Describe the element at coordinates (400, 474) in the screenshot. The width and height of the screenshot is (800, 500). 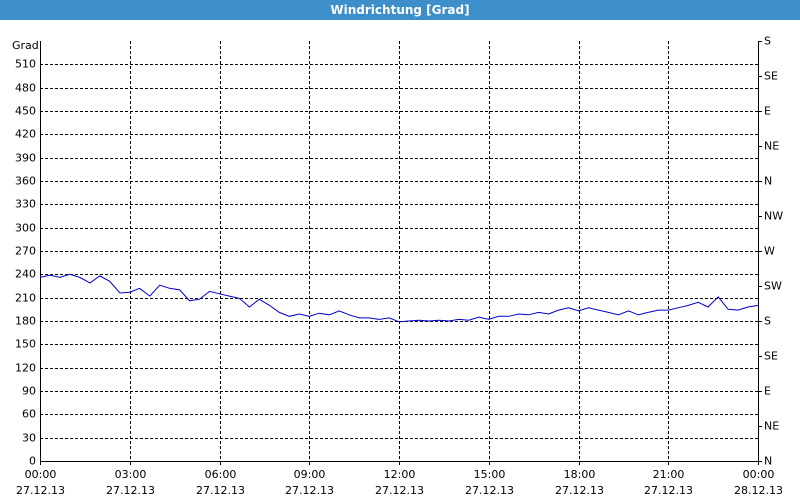
I see `x-tick-label: 12:00` at that location.